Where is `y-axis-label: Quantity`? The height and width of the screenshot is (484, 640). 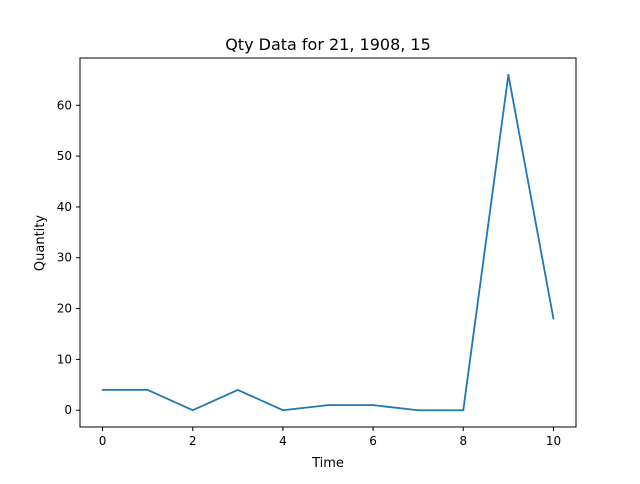
y-axis-label: Quantity is located at coordinates (40, 243).